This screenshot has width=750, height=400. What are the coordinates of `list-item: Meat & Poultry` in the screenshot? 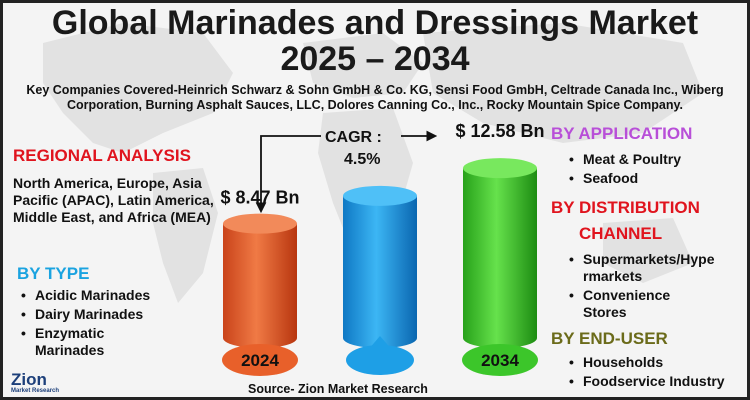 It's located at (655, 159).